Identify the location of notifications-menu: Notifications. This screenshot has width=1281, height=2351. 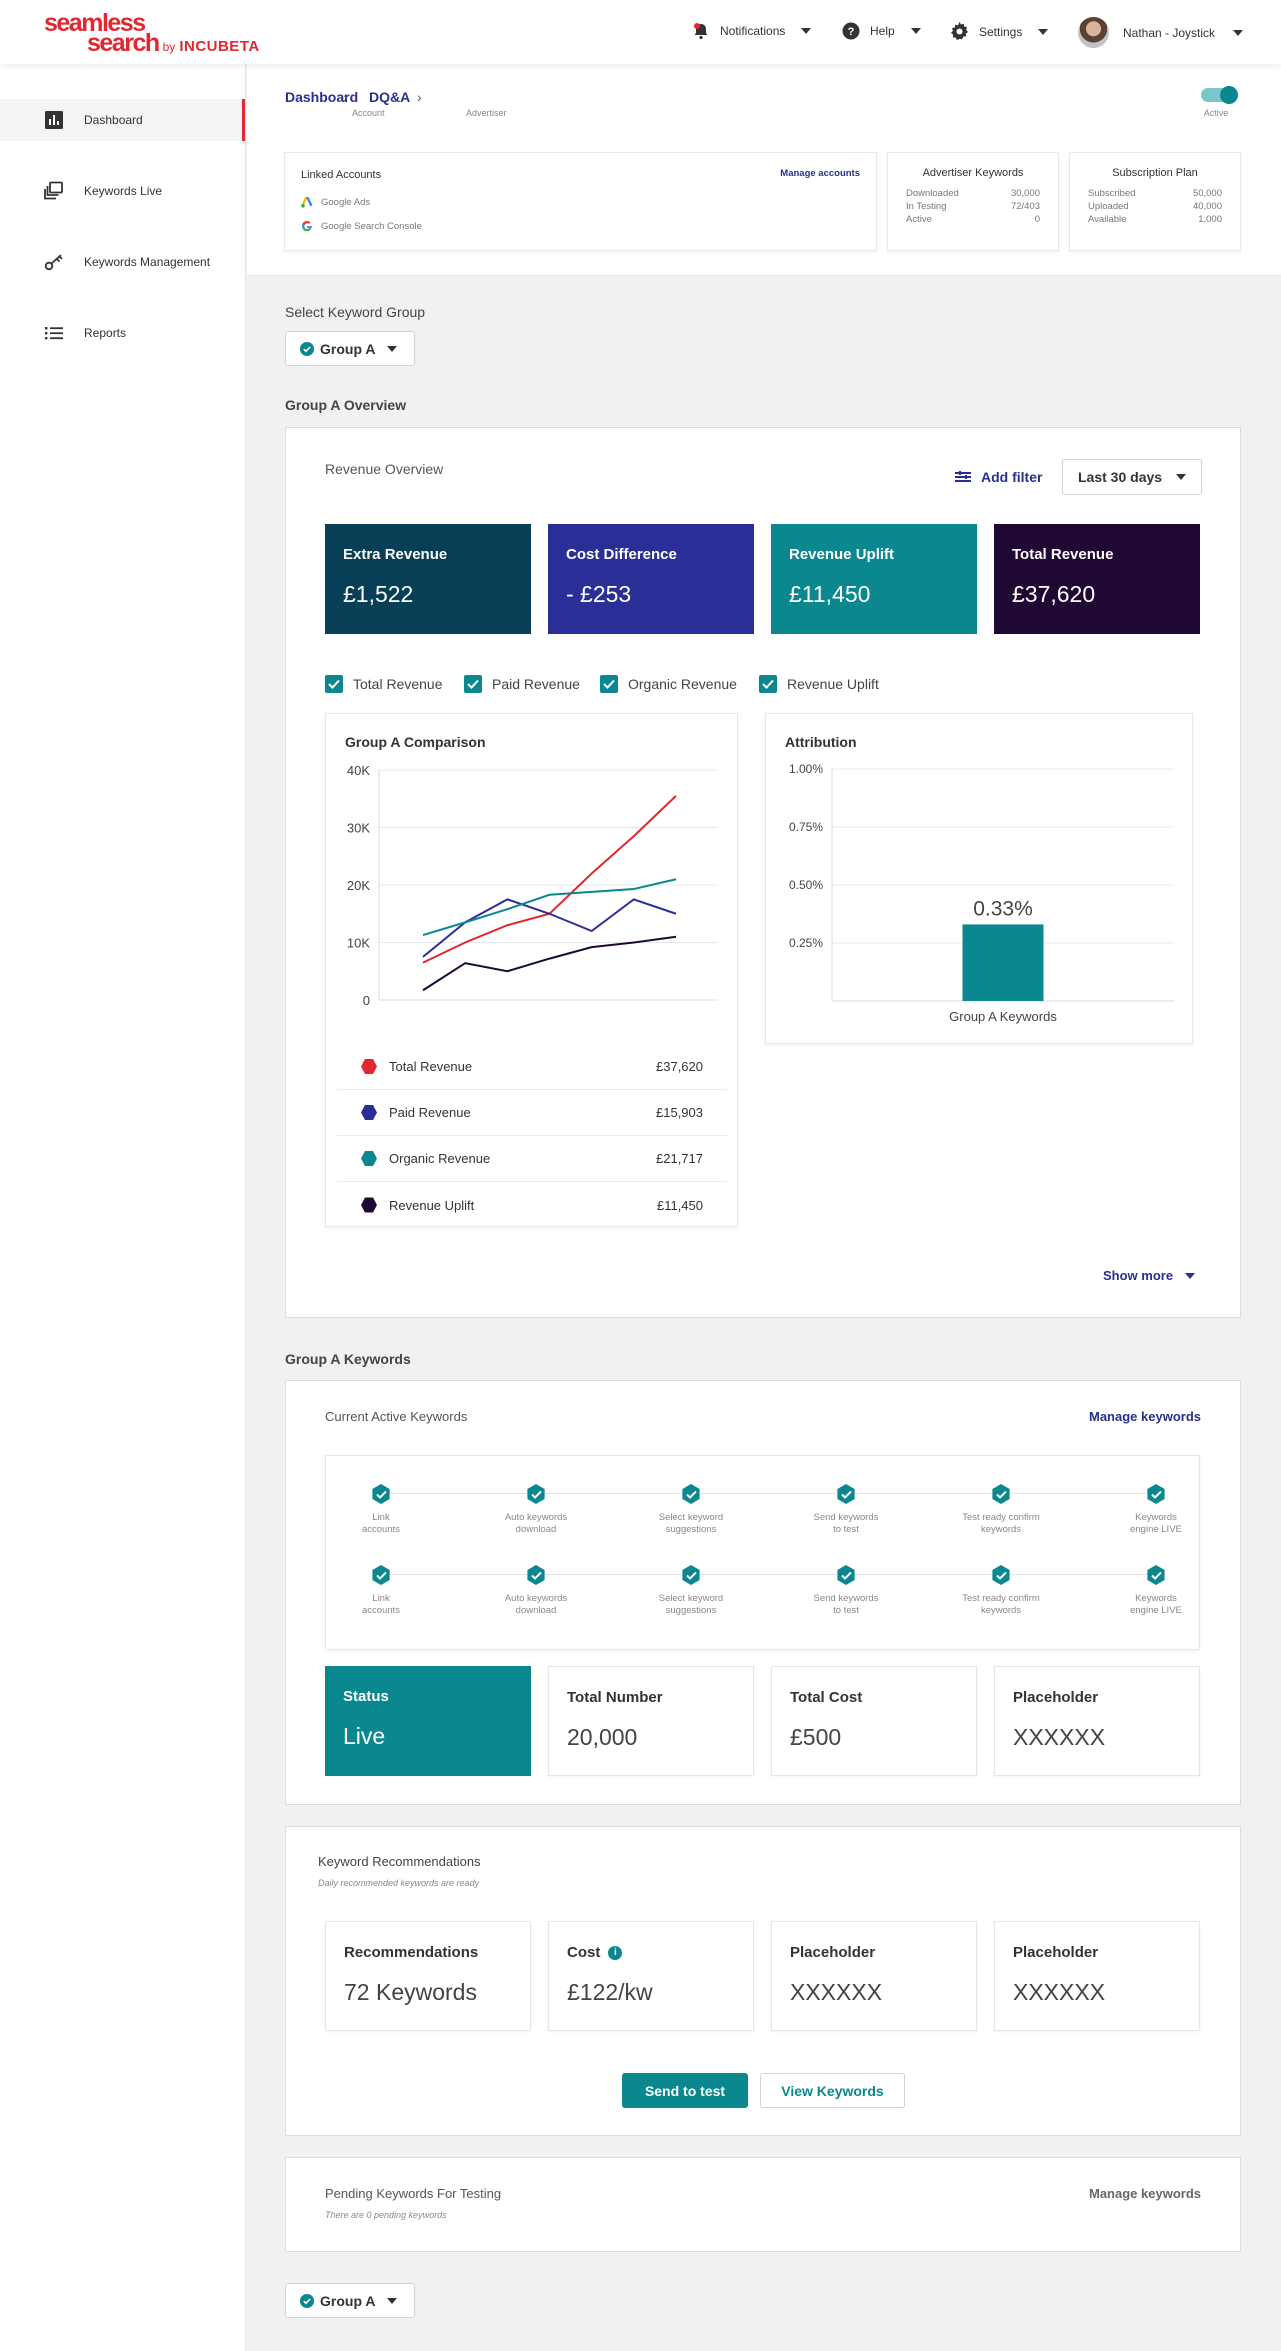
(752, 31).